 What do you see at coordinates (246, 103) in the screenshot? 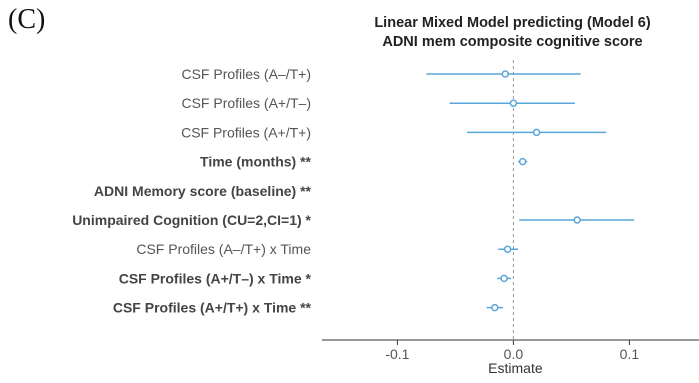
I see `row-label: CSF Profiles (A+/T–)` at bounding box center [246, 103].